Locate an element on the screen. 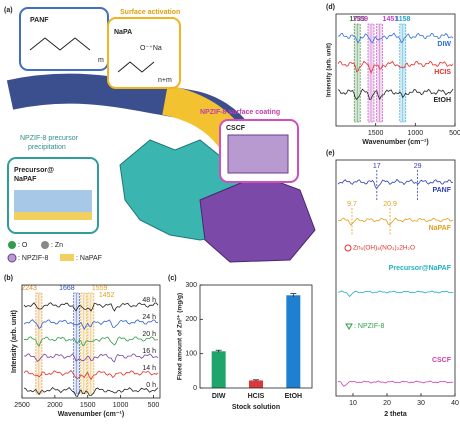 This screenshot has width=460, height=427. phase-label: Zn₅(OH)₈(NO₃)₂2H₂O is located at coordinates (384, 248).